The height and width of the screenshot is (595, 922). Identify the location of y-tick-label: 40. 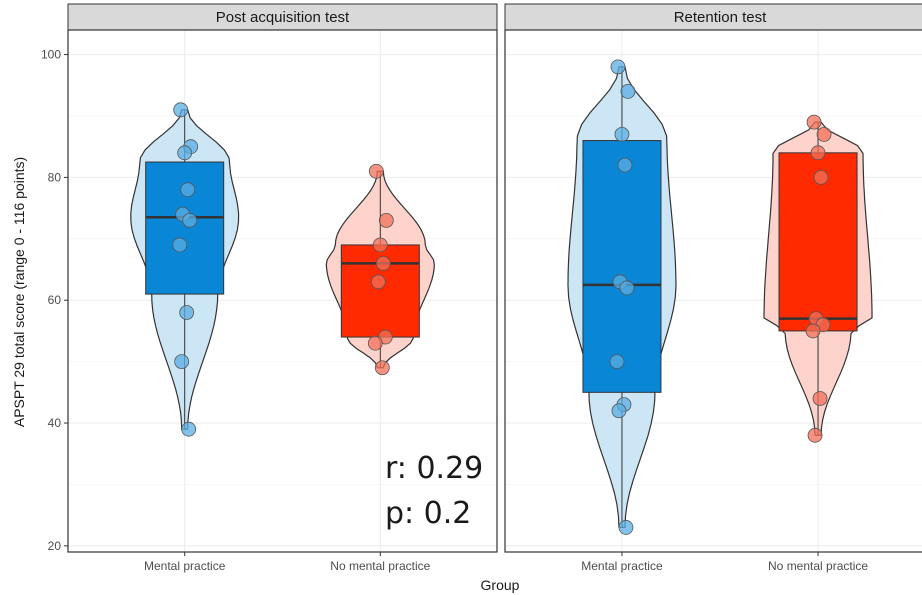
(55, 423).